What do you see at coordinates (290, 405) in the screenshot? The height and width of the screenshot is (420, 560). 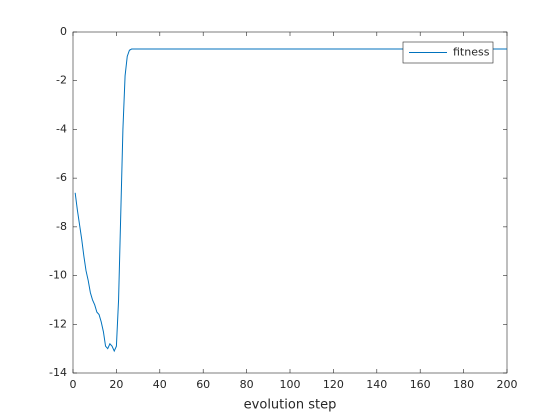 I see `x-axis-label: evolution step` at bounding box center [290, 405].